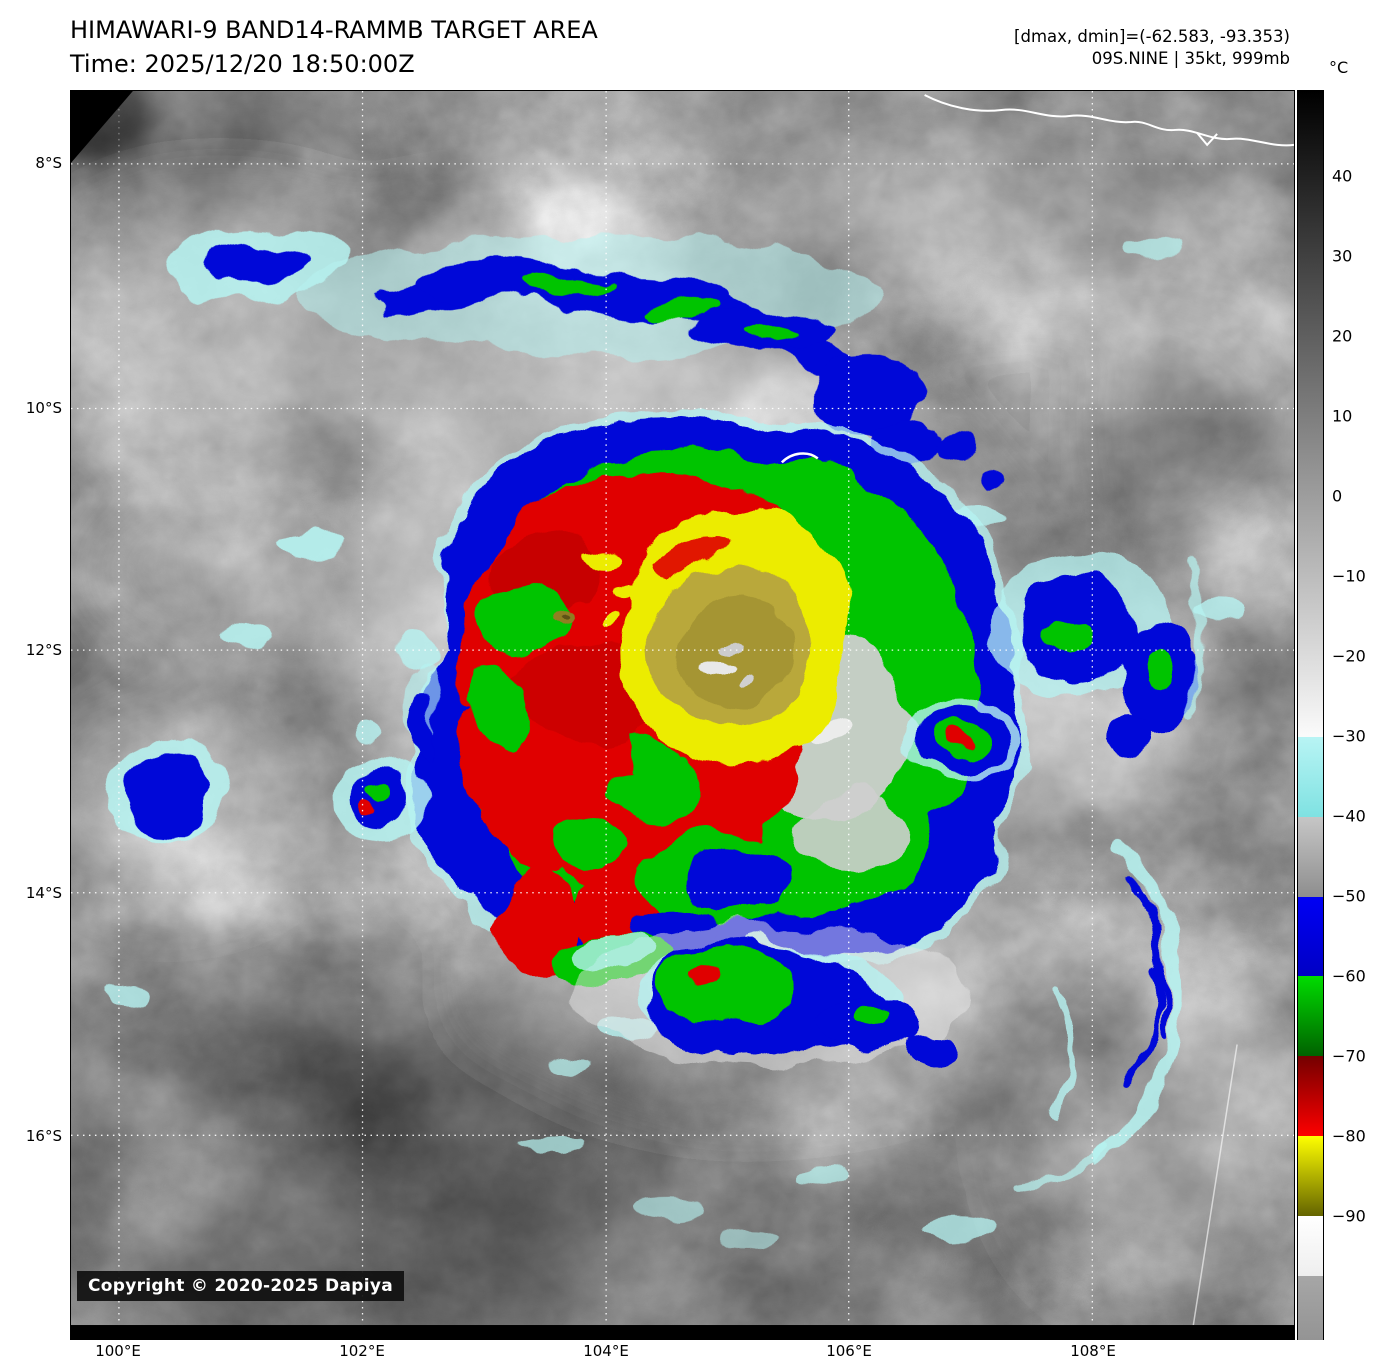  What do you see at coordinates (1342, 176) in the screenshot?
I see `colorbar-tick-label: 40` at bounding box center [1342, 176].